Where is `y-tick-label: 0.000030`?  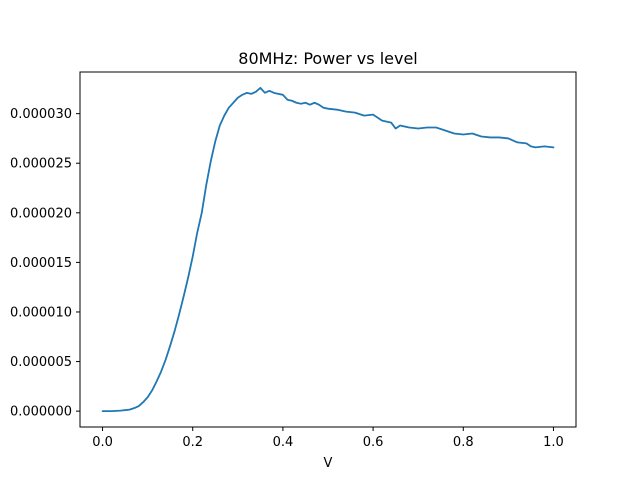
y-tick-label: 0.000030 is located at coordinates (41, 114).